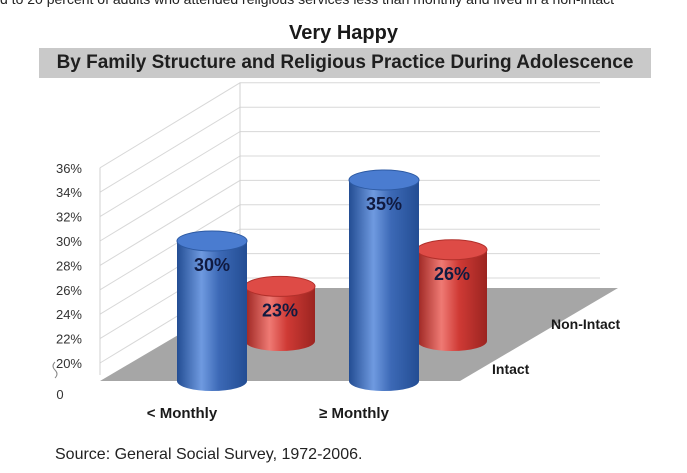  What do you see at coordinates (384, 204) in the screenshot?
I see `data-label: 35%` at bounding box center [384, 204].